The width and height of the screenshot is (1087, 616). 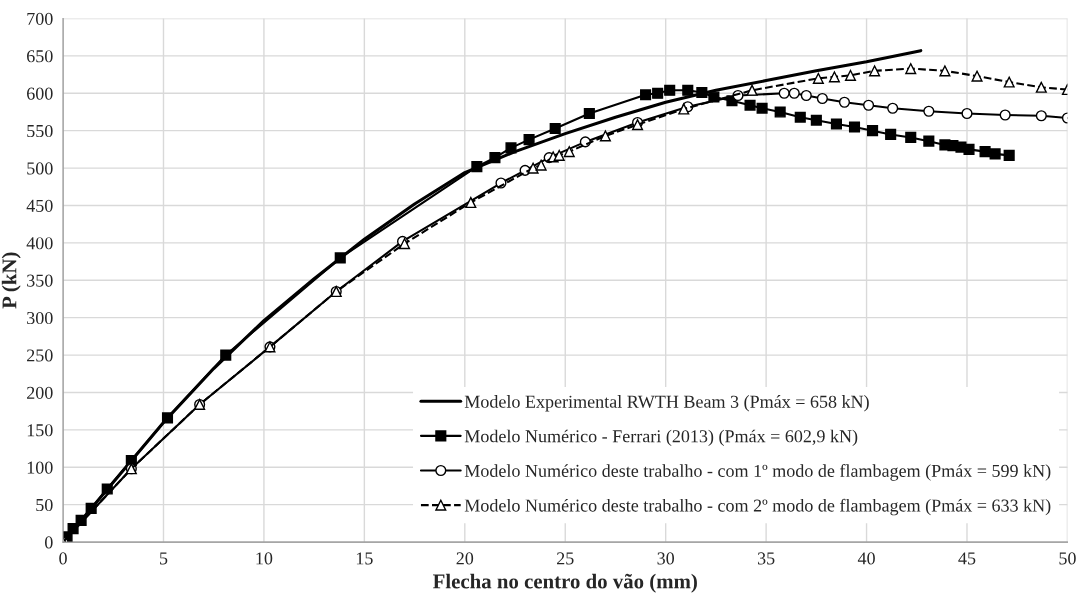 What do you see at coordinates (48, 542) in the screenshot?
I see `y-tick-label: 0` at bounding box center [48, 542].